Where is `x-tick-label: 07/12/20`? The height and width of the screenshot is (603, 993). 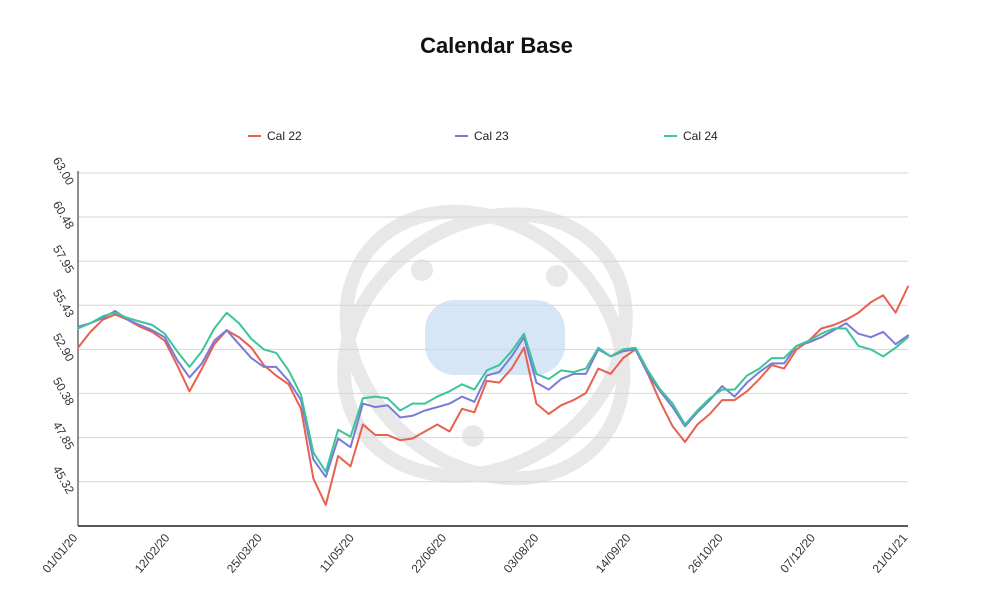 x-tick-label: 07/12/20 is located at coordinates (797, 553).